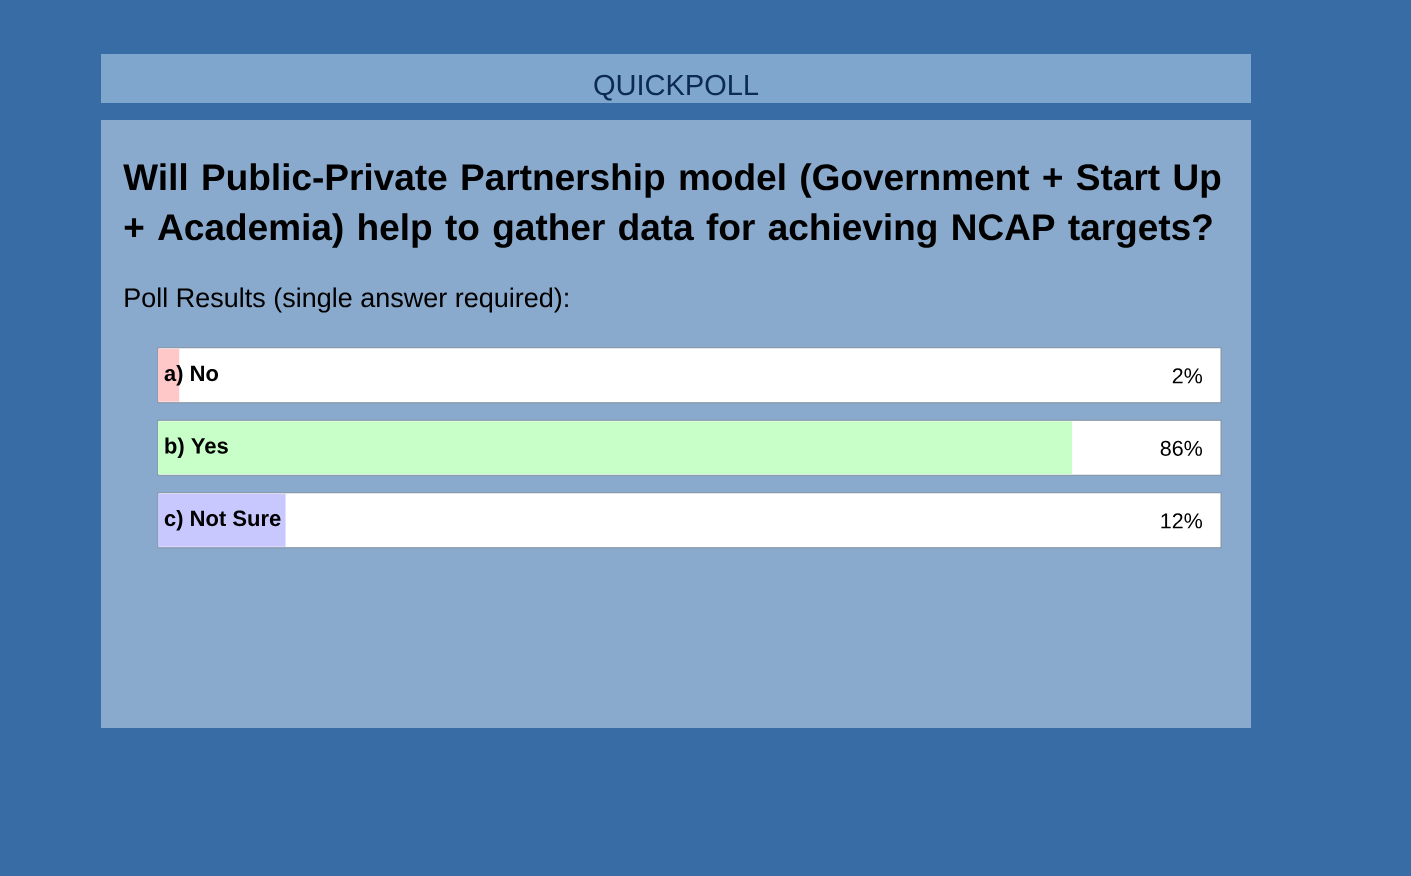 This screenshot has height=876, width=1411. I want to click on chart-title: QUICKPOLL, so click(676, 87).